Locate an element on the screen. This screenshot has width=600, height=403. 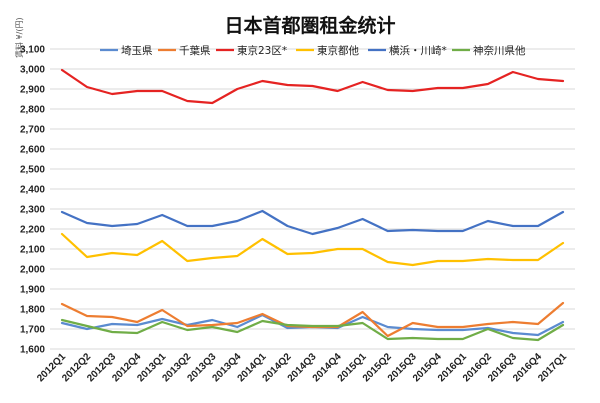
y-tick-label: 2,900 is located at coordinates (32, 90).